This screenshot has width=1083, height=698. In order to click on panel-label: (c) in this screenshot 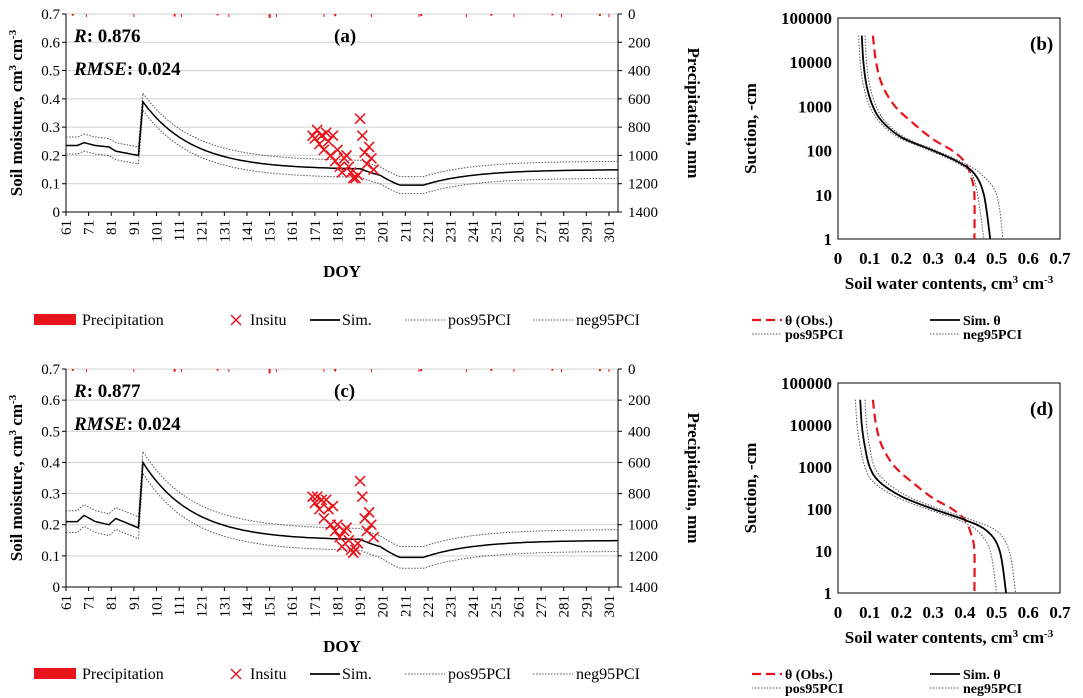, I will do `click(344, 391)`.